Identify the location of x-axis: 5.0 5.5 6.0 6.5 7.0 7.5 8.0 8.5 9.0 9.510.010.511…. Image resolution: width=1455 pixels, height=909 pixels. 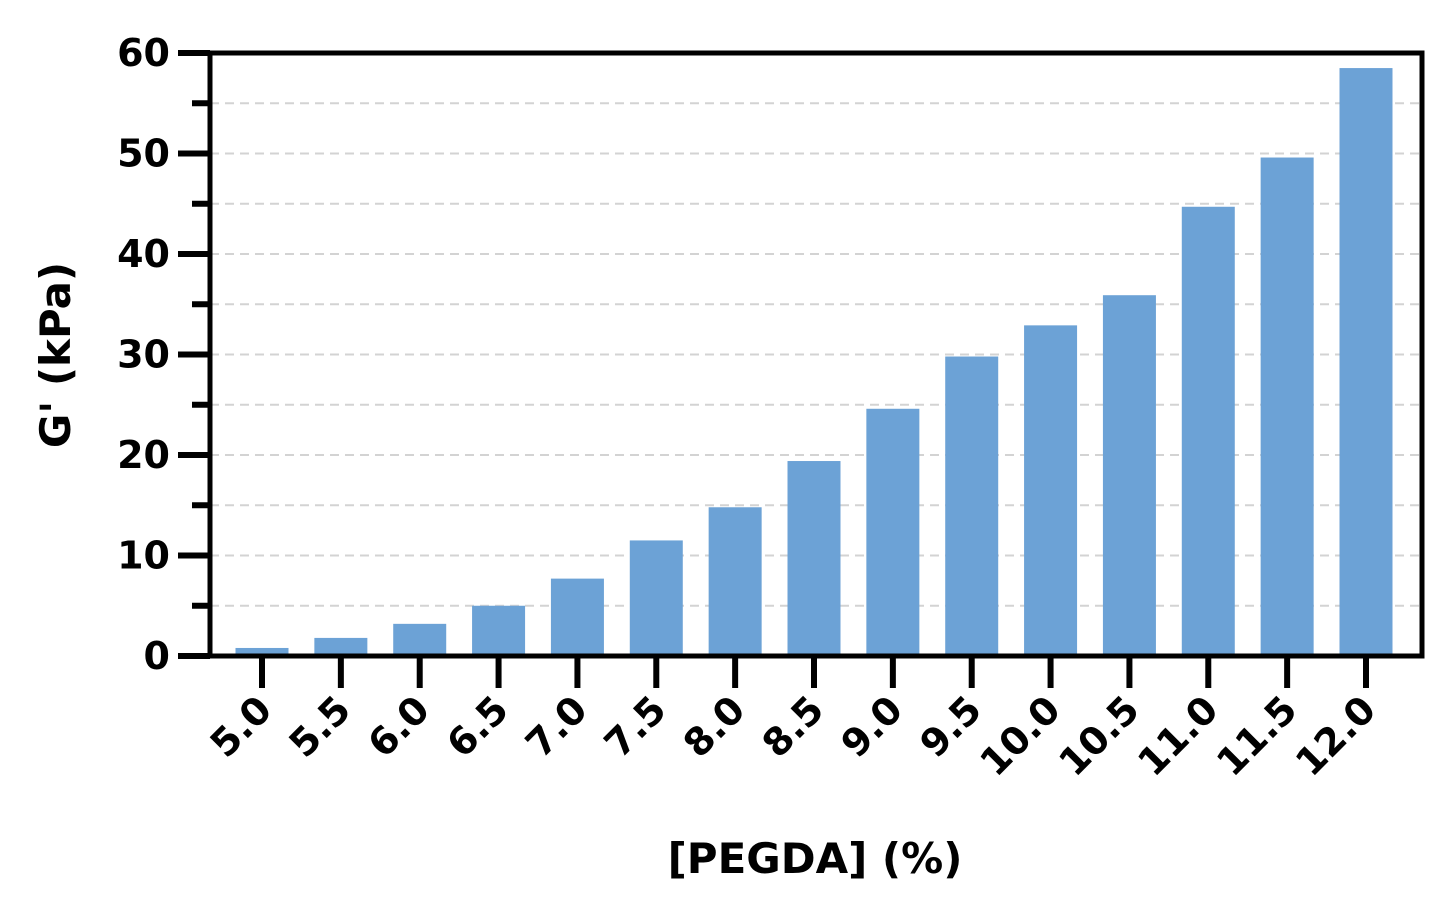
(793, 720).